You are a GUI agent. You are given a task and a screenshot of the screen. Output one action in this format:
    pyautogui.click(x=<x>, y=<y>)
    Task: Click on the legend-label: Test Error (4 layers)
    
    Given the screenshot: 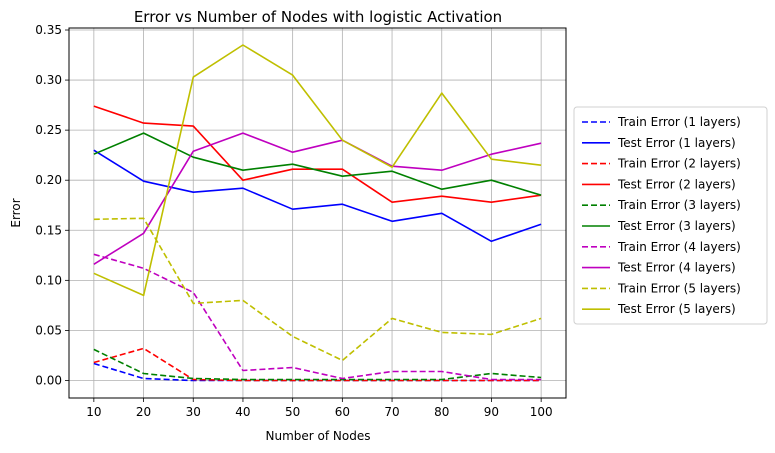 What is the action you would take?
    pyautogui.click(x=676, y=268)
    